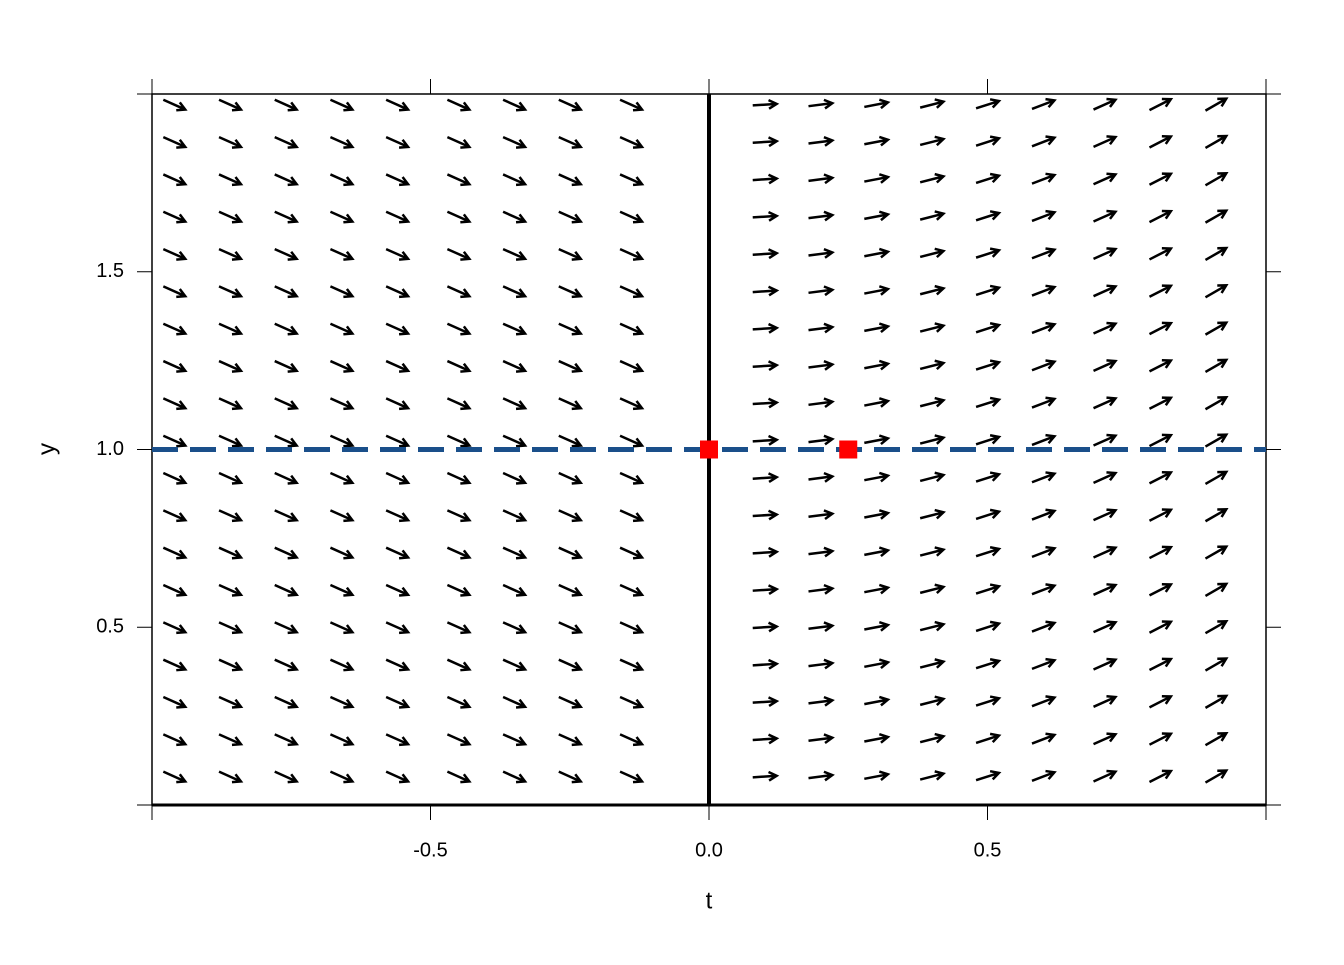  Describe the element at coordinates (110, 271) in the screenshot. I see `y-tick-label: 1.5` at that location.